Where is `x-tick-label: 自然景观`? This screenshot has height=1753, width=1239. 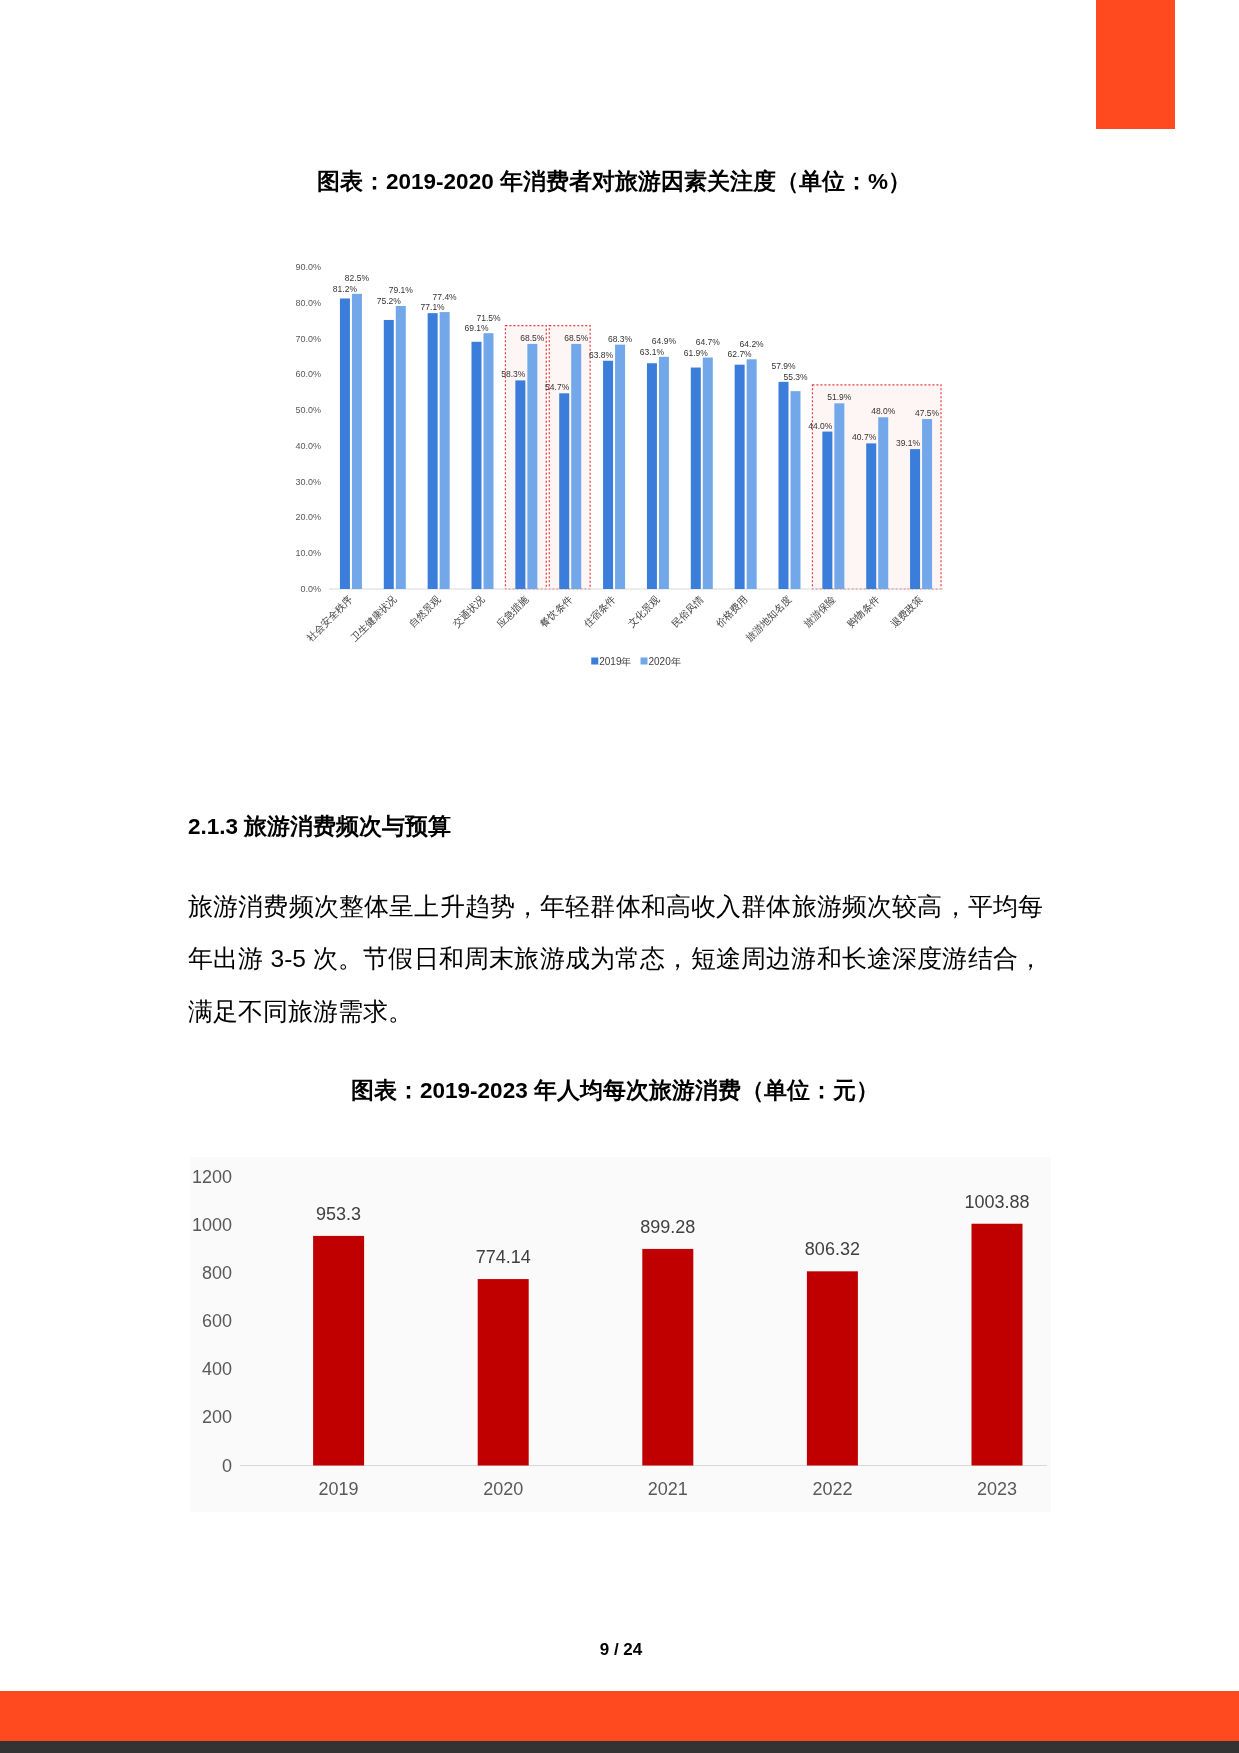
x-tick-label: 自然景观 is located at coordinates (424, 611).